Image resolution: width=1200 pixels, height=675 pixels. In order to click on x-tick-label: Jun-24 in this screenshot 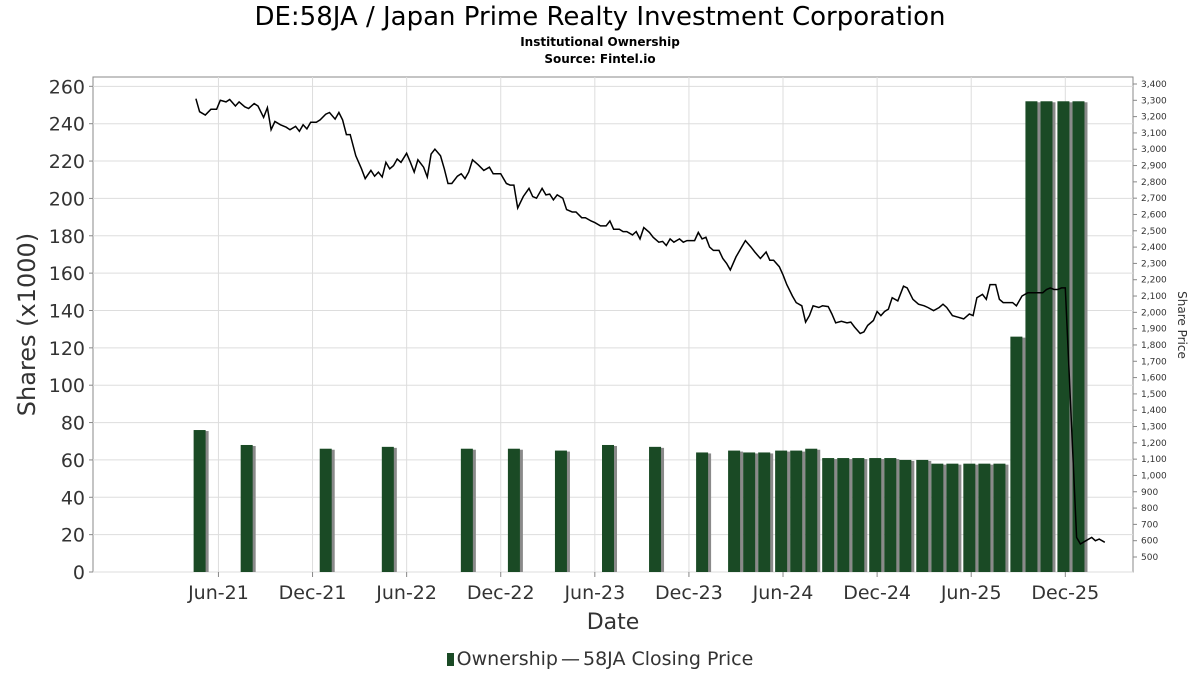, I will do `click(783, 593)`.